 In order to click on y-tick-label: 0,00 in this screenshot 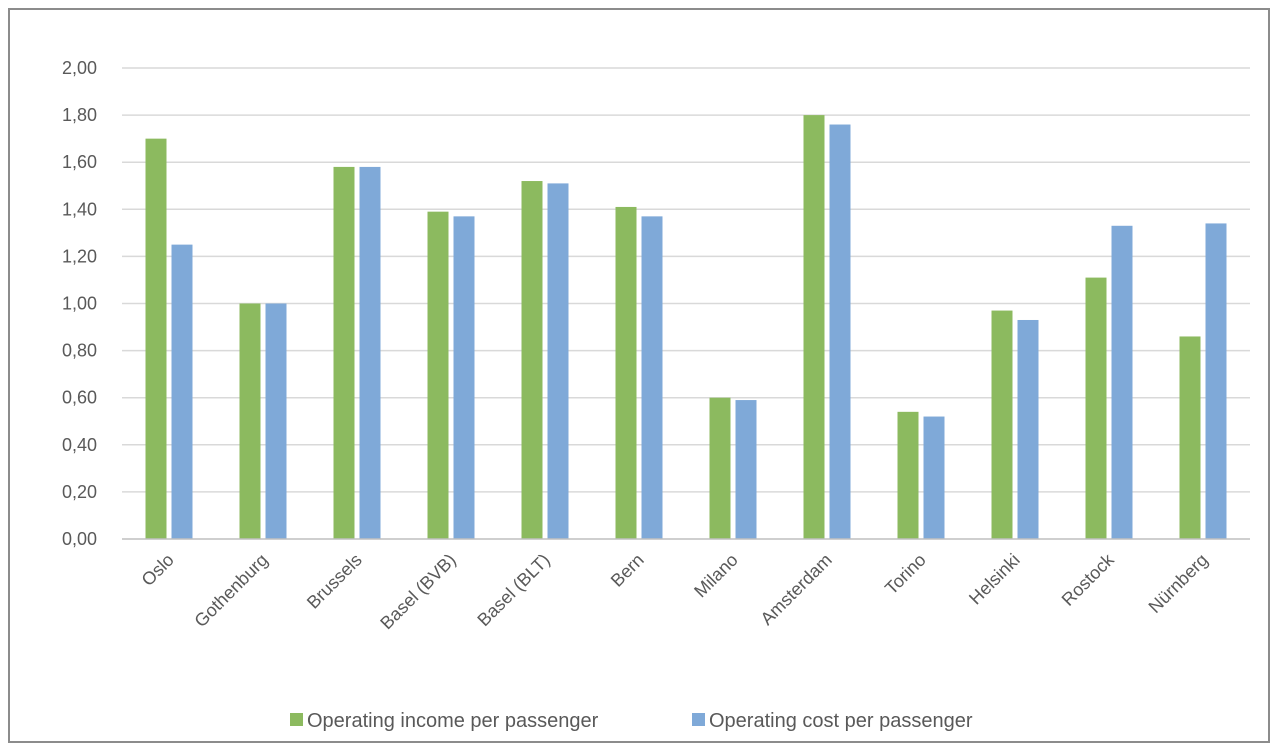, I will do `click(79, 539)`.